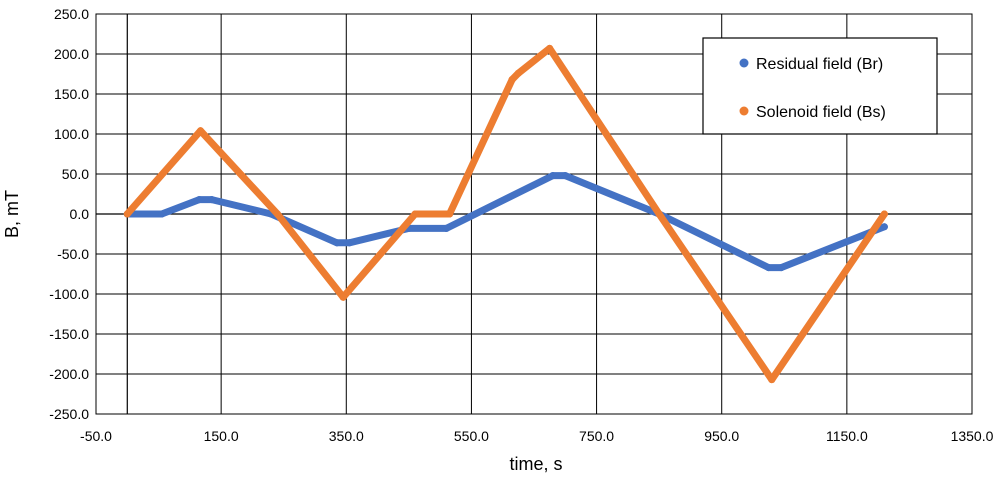 The image size is (998, 477). Describe the element at coordinates (596, 436) in the screenshot. I see `x-tick-label: 750.0` at that location.